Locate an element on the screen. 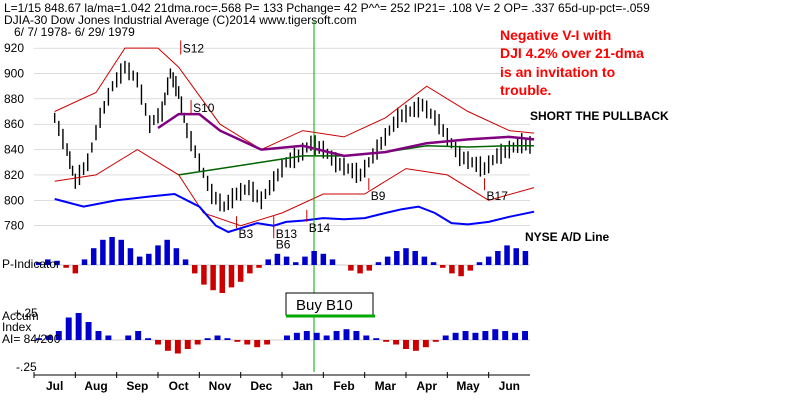  x-month-label-3: Oct is located at coordinates (179, 386).